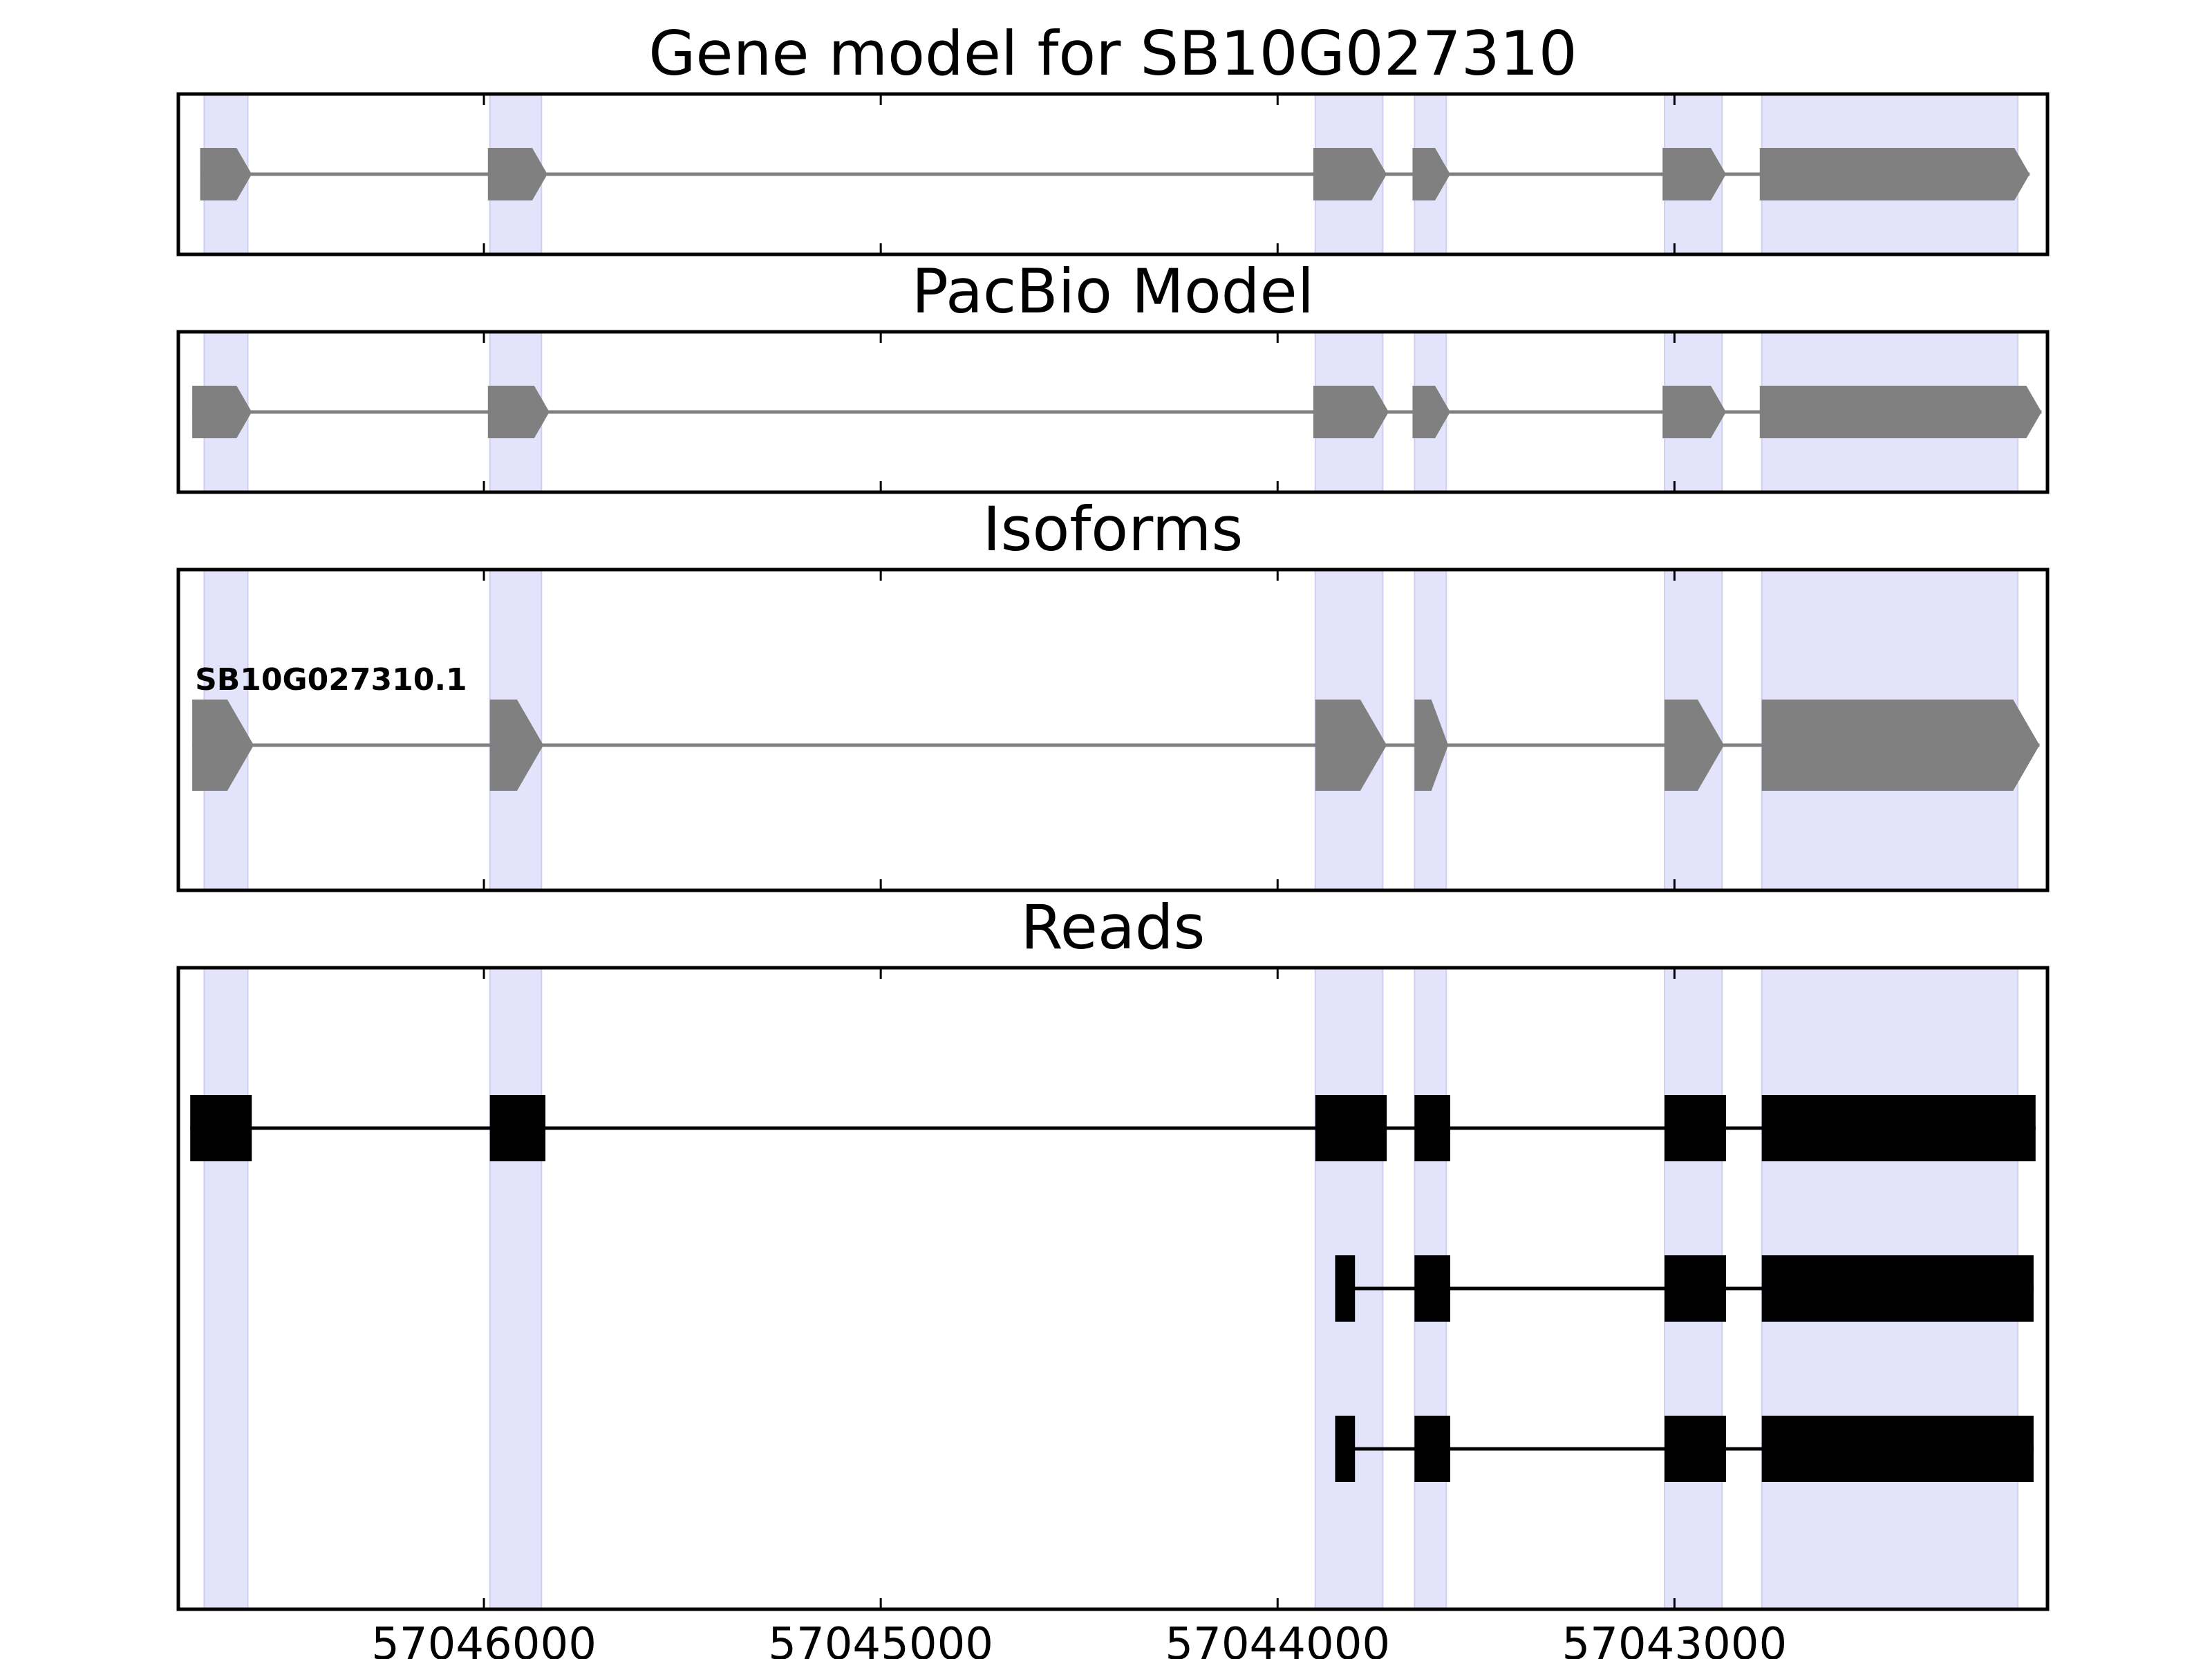  Describe the element at coordinates (1116, 726) in the screenshot. I see `transcript-track: SB10G027310.1` at that location.